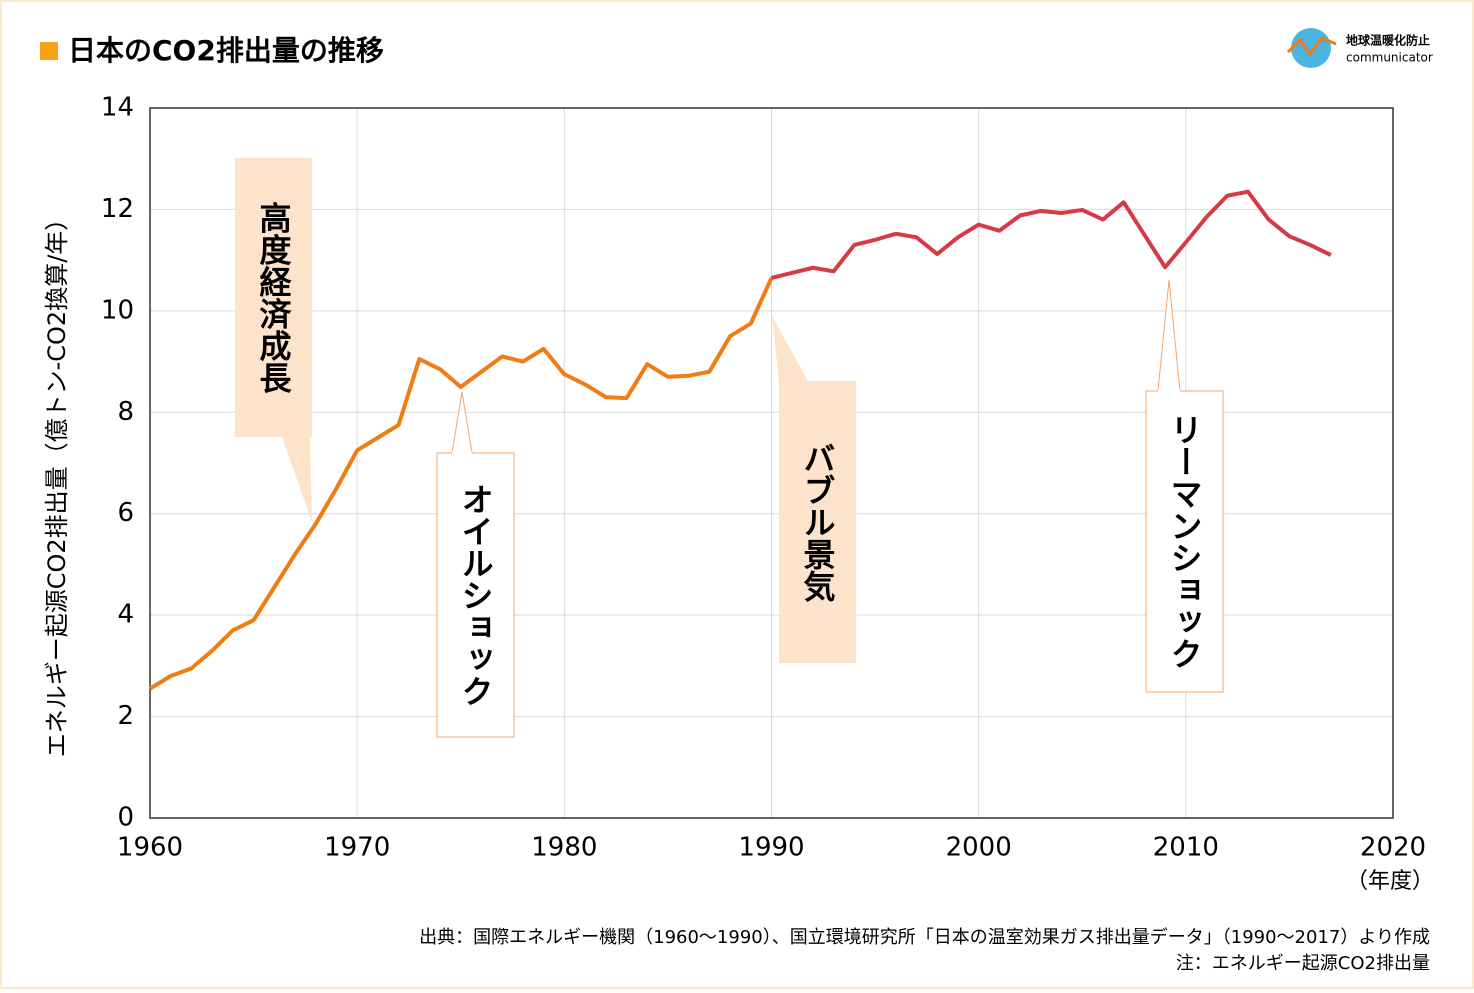 The image size is (1474, 993). What do you see at coordinates (57, 482) in the screenshot?
I see `y-axis-label: エネルギー起源CO2排出量（億トン-CO2換算/年）` at bounding box center [57, 482].